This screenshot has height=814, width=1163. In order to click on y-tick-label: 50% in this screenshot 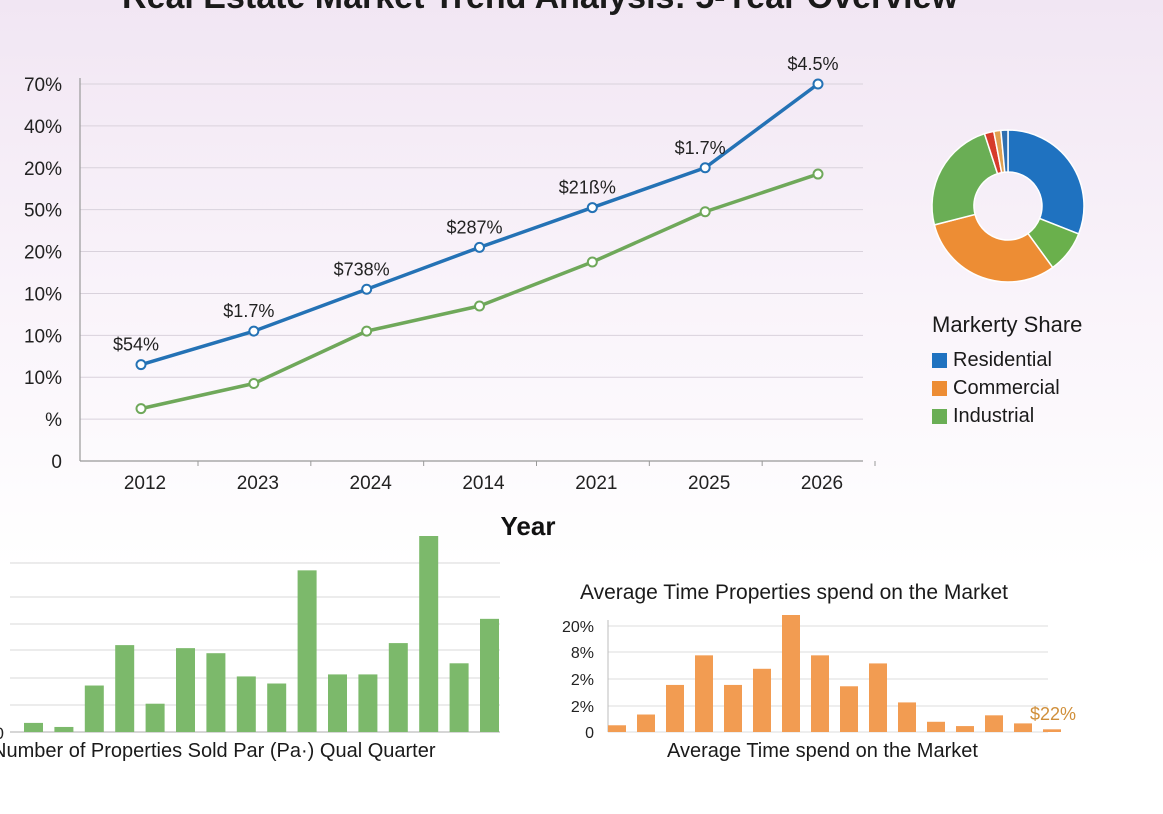, I will do `click(43, 211)`.